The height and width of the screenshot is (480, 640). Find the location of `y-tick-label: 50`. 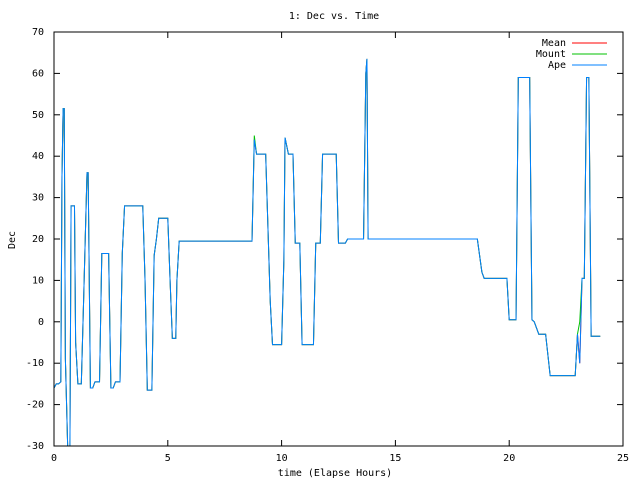

y-tick-label: 50 is located at coordinates (38, 115).